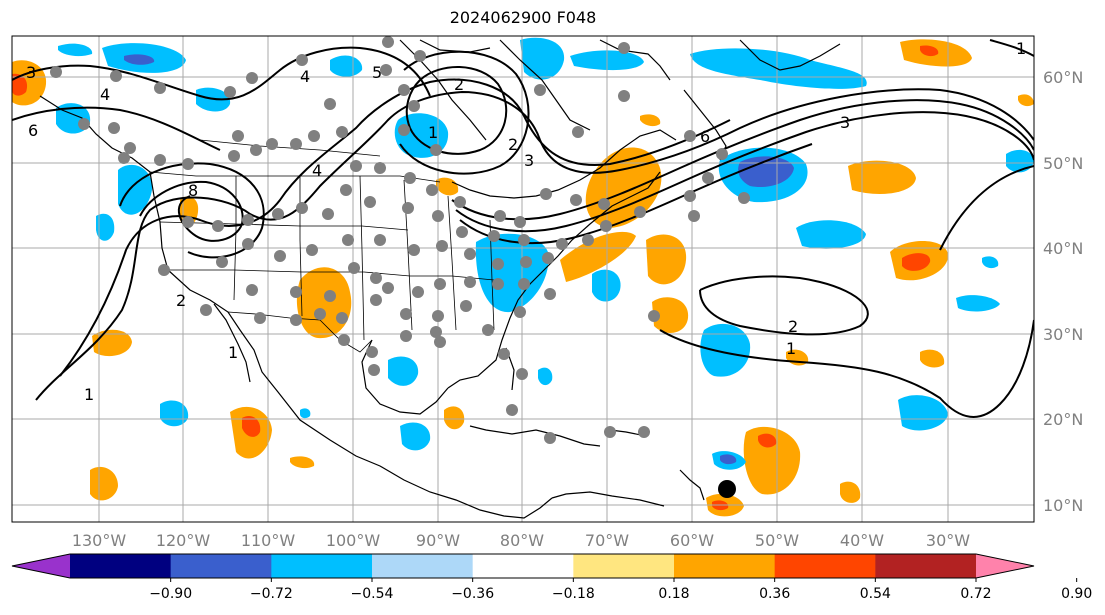 Image resolution: width=1105 pixels, height=615 pixels. I want to click on lon-label: 60°W, so click(692, 540).